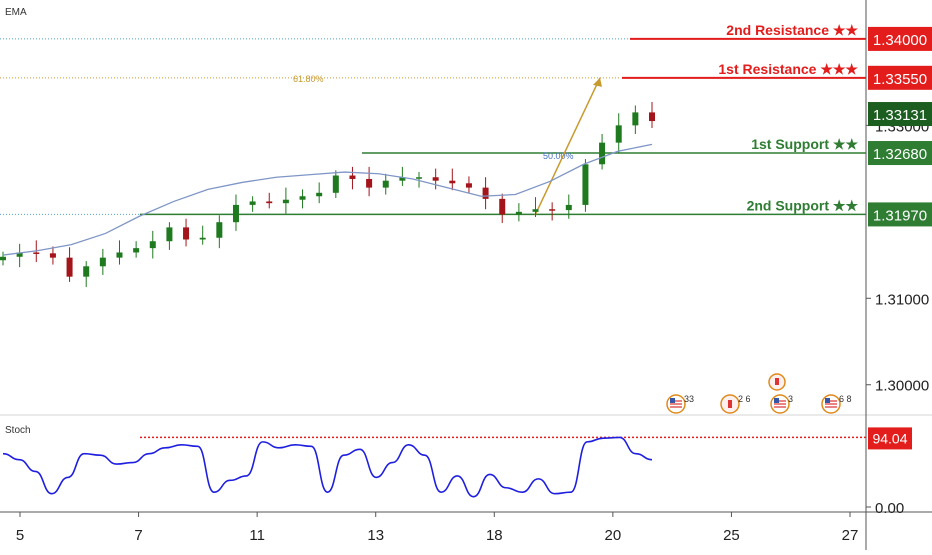 Image resolution: width=932 pixels, height=555 pixels. What do you see at coordinates (597, 82) in the screenshot?
I see `fib-arrow-head` at bounding box center [597, 82].